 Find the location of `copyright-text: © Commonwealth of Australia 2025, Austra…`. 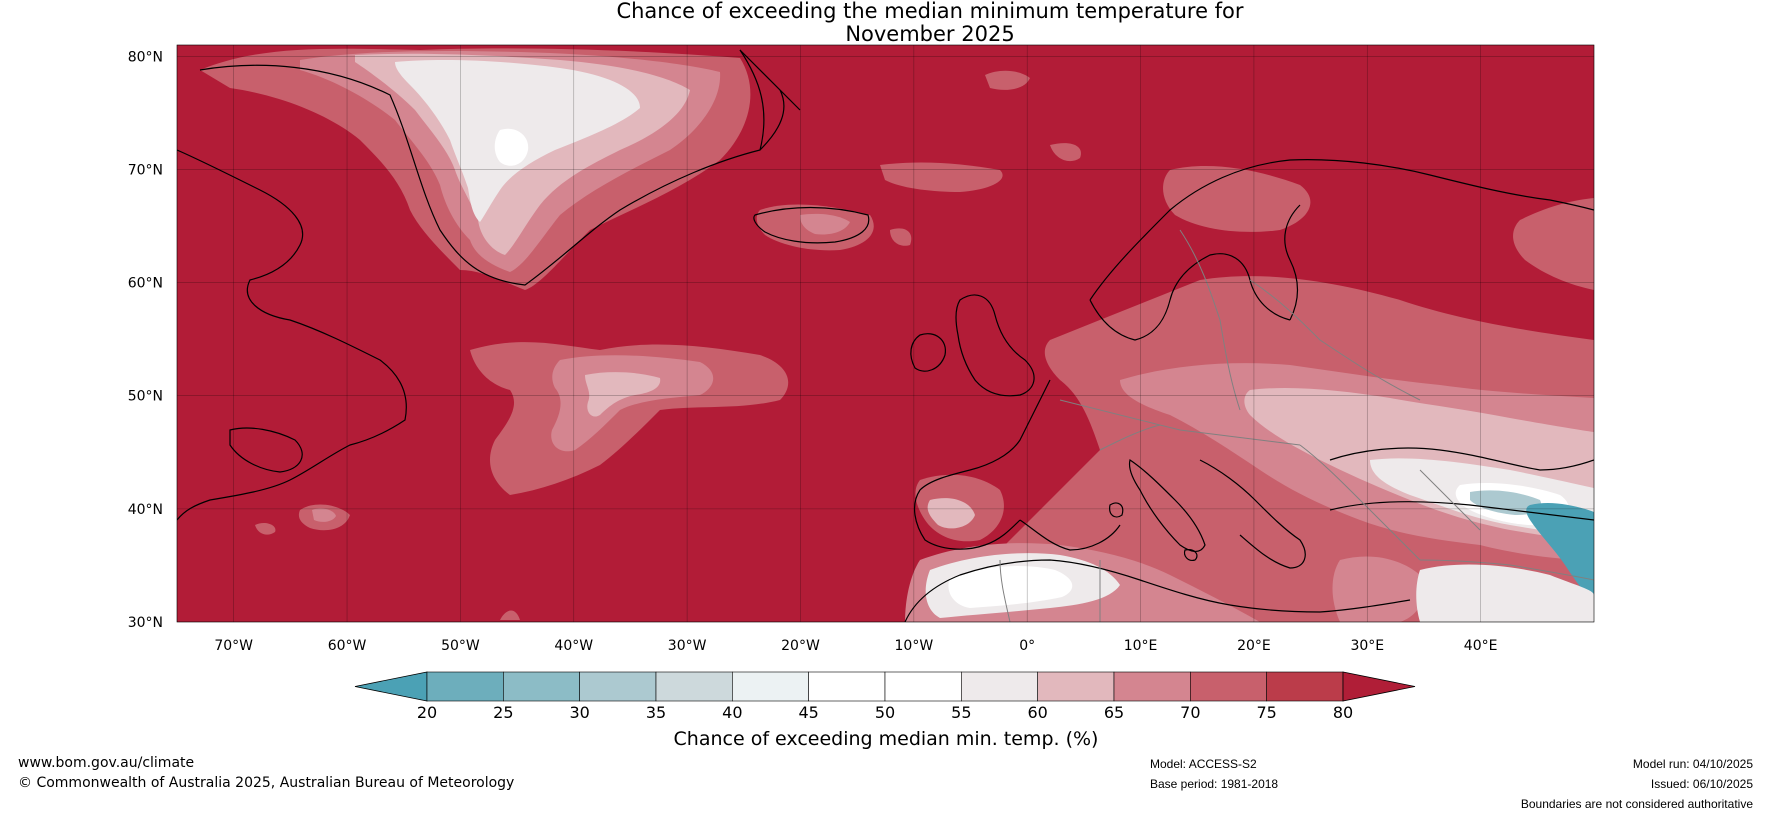

copyright-text: © Commonwealth of Australia 2025, Austra… is located at coordinates (266, 783).